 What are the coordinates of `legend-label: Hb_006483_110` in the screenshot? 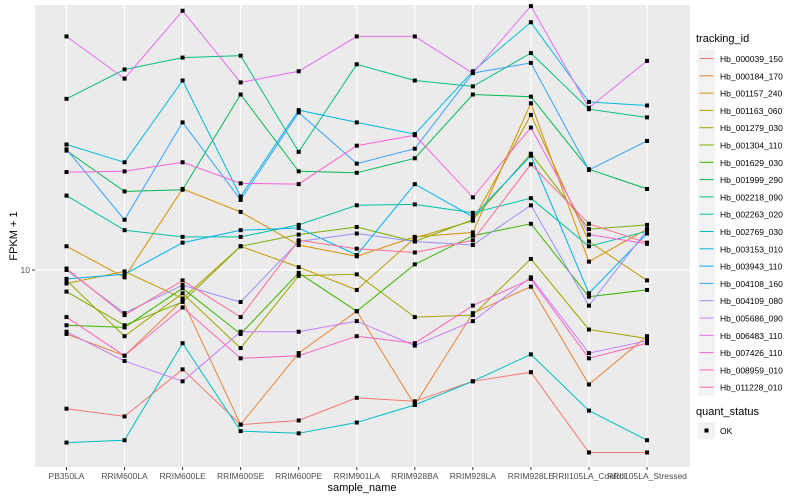 It's located at (751, 336).